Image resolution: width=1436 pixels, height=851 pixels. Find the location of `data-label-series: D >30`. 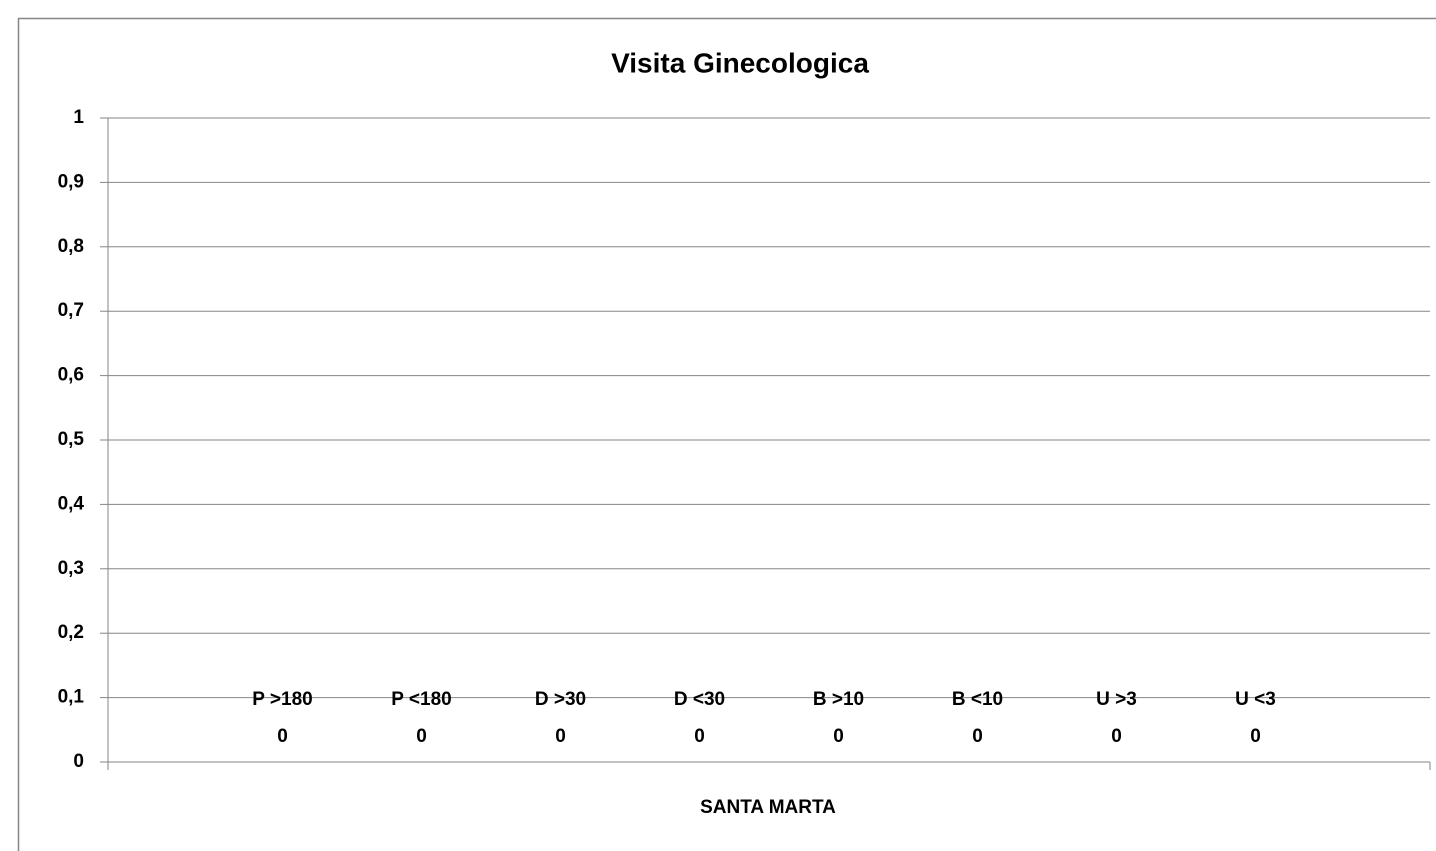

data-label-series: D >30 is located at coordinates (560, 699).